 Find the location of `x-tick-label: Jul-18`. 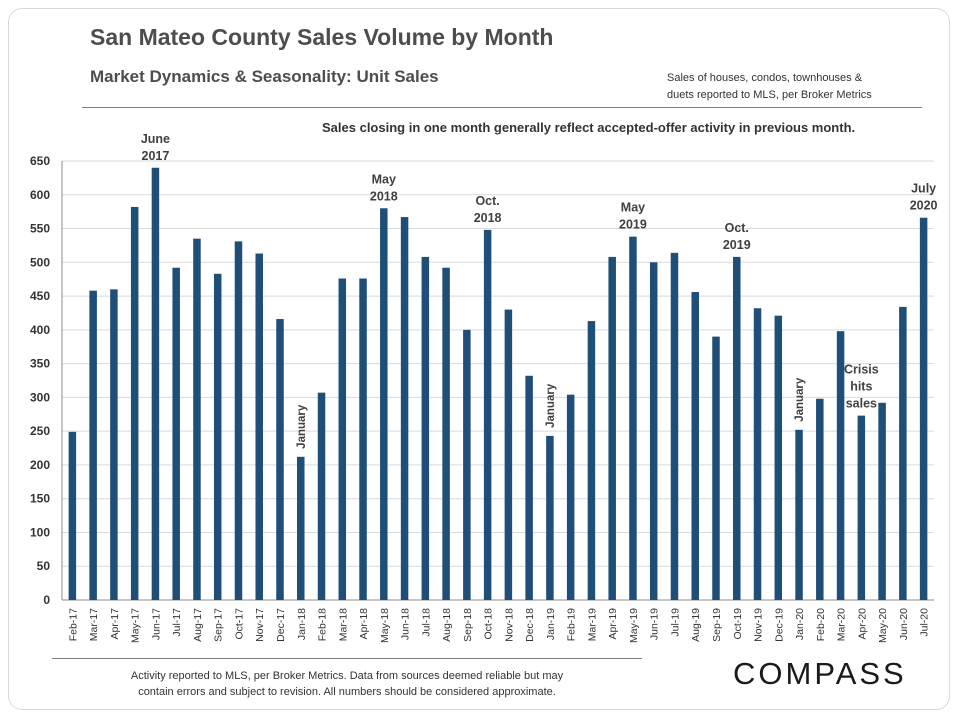

x-tick-label: Jul-18 is located at coordinates (426, 622).